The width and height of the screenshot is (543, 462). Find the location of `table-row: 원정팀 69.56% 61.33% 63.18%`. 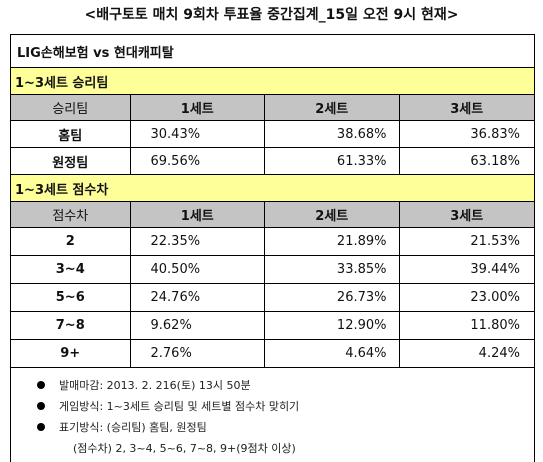

table-row: 원정팀 69.56% 61.33% 63.18% is located at coordinates (272, 161).